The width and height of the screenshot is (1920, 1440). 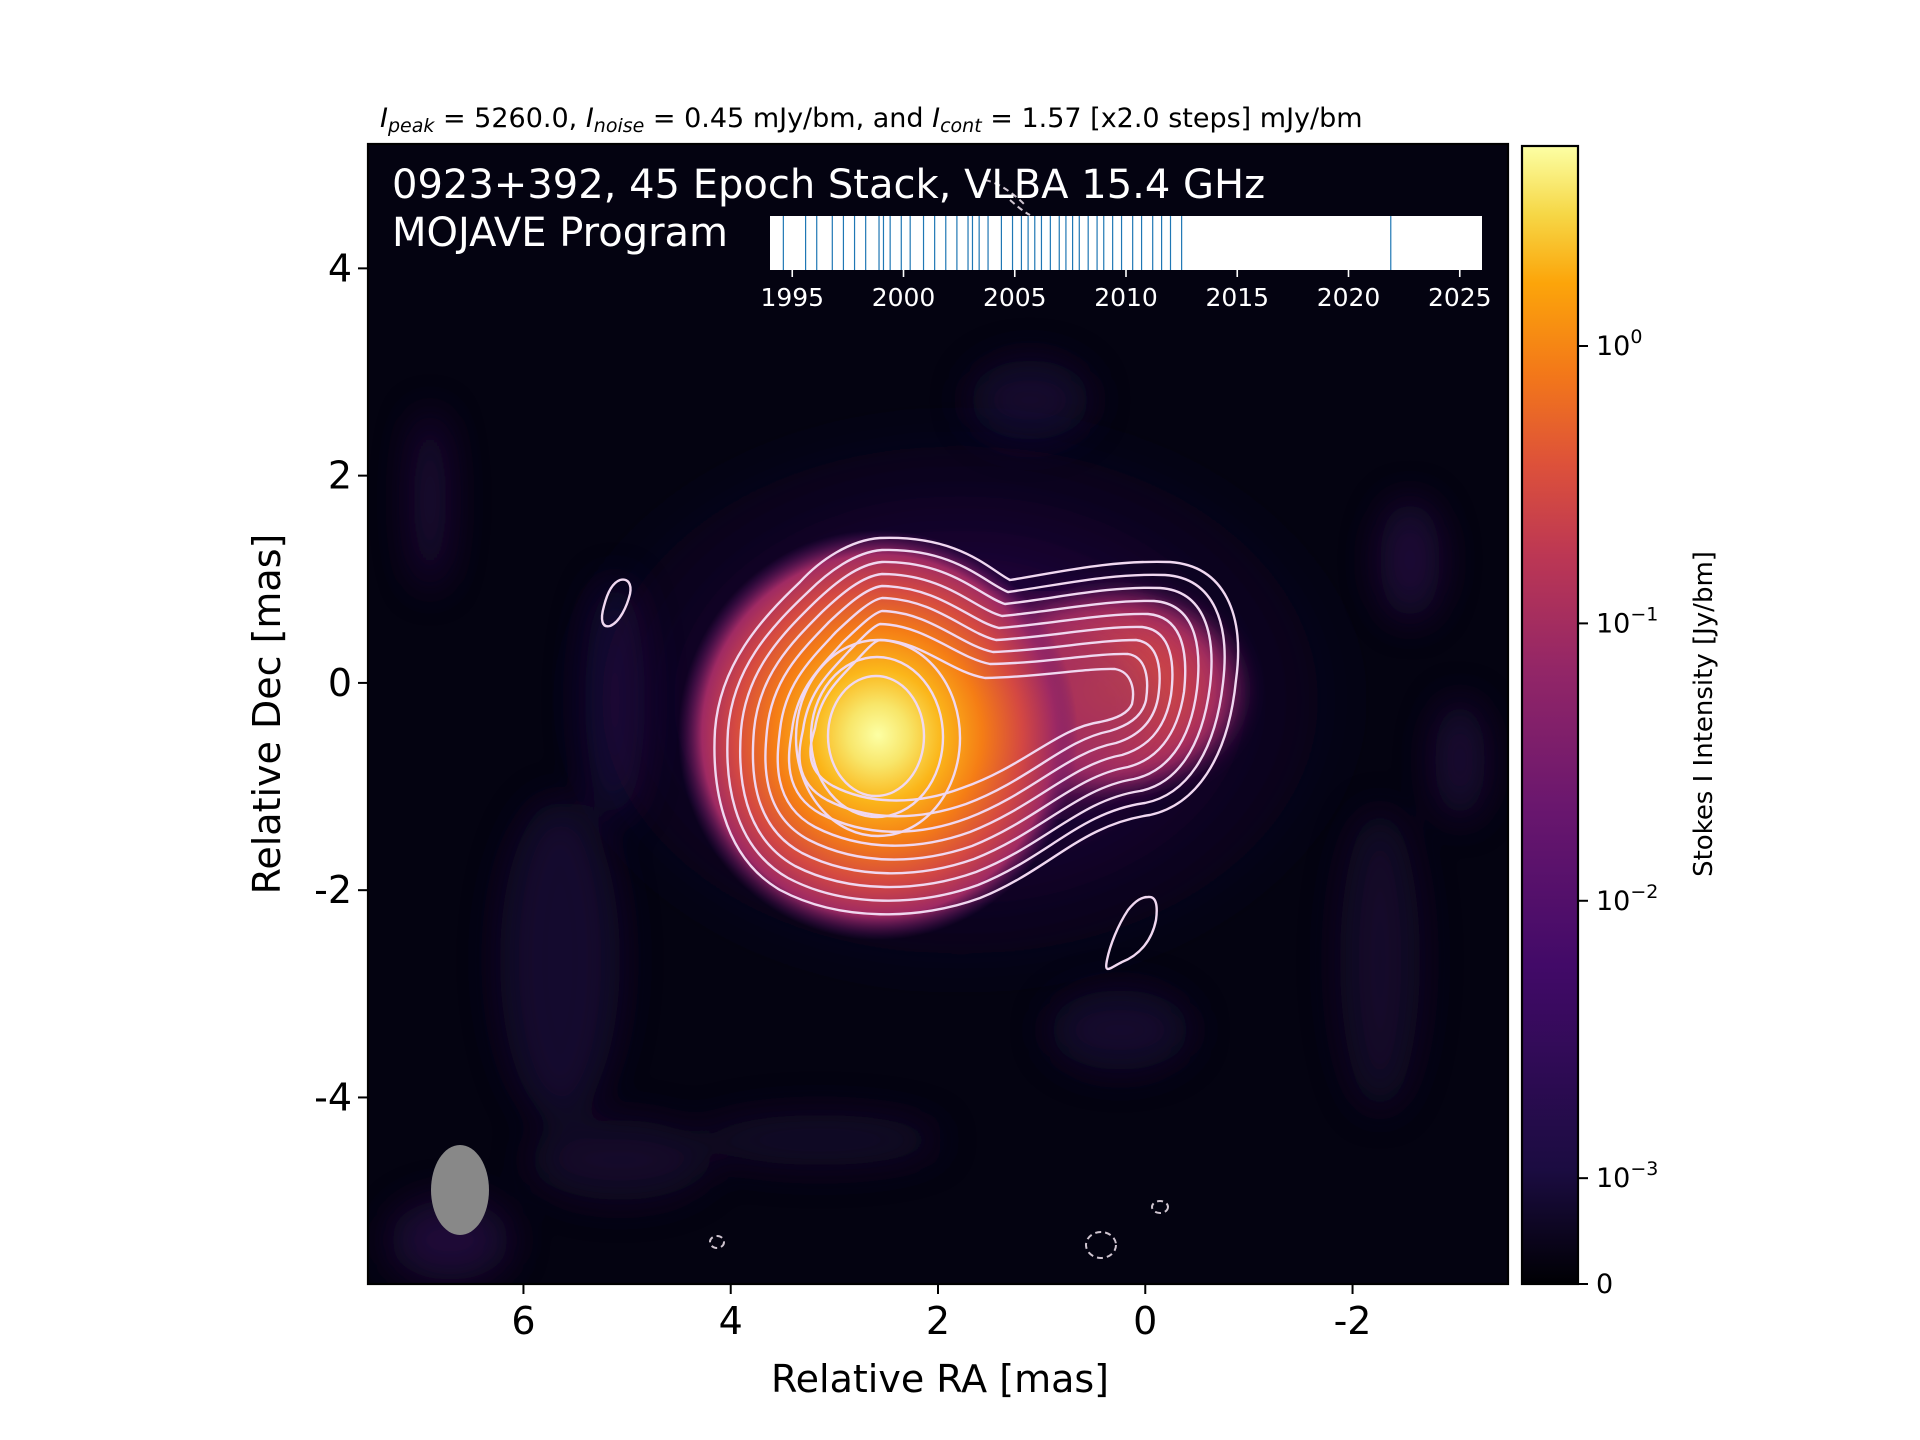 I want to click on x-tick-label-1: 4, so click(x=731, y=1321).